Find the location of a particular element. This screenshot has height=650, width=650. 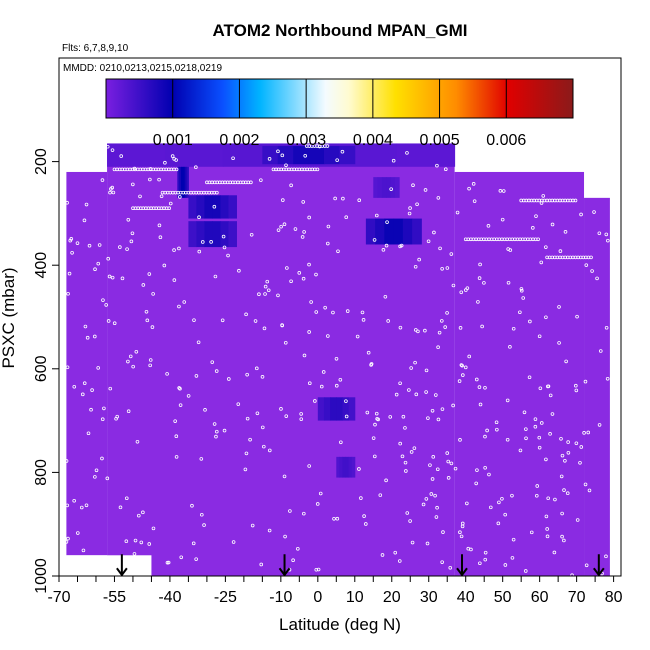

x-tick-label: -55 is located at coordinates (114, 597).